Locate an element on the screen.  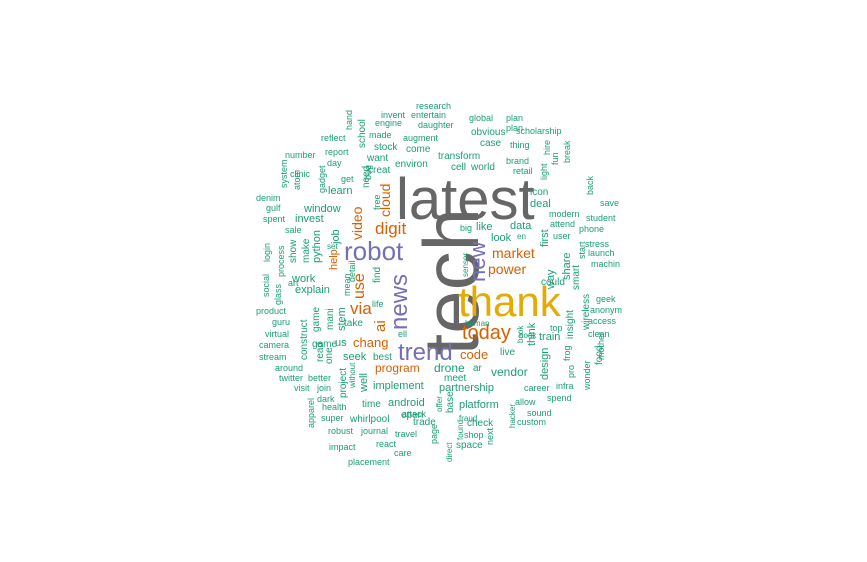
cloud-word: save is located at coordinates (610, 203).